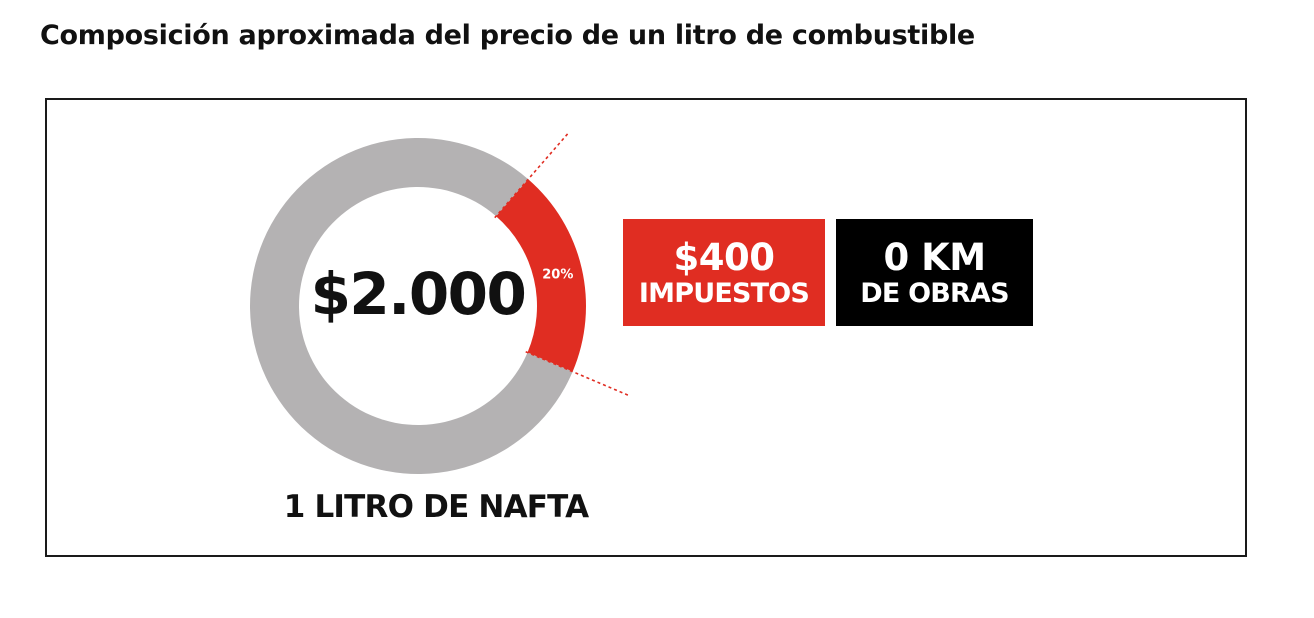 The image size is (1314, 618). Describe the element at coordinates (557, 275) in the screenshot. I see `donut-slice-label-0: 20%` at that location.